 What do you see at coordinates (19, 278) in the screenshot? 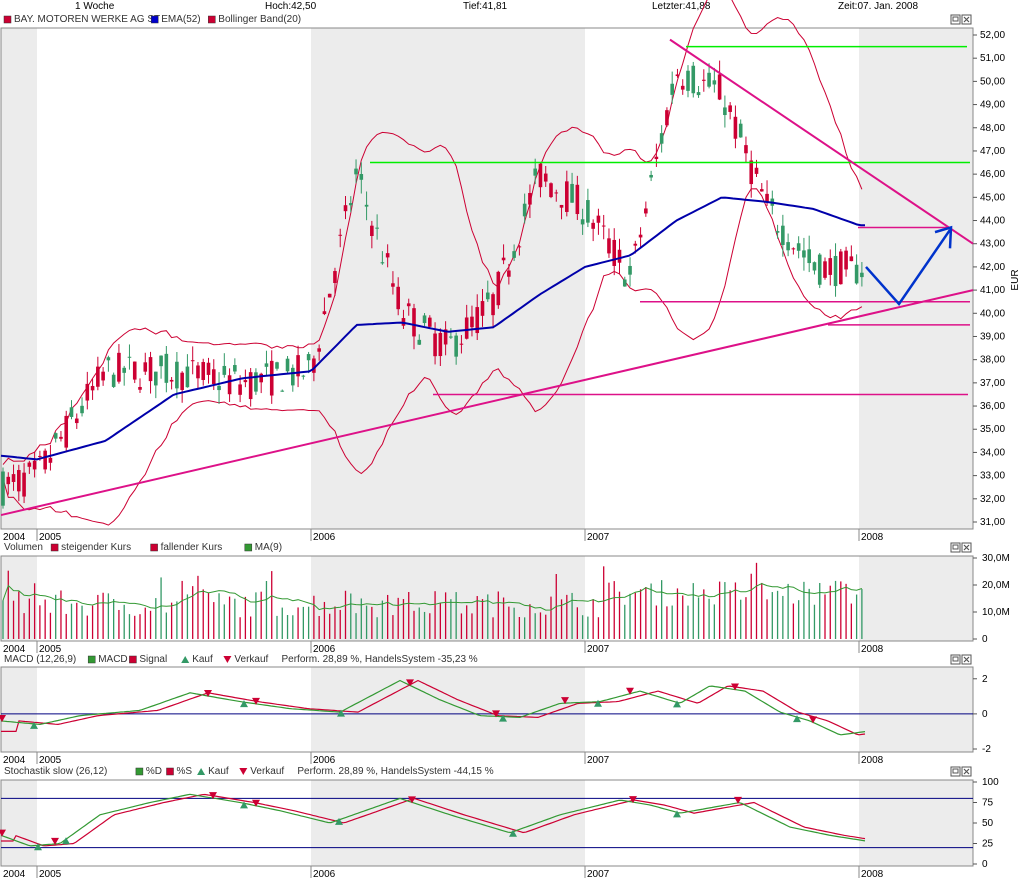
I see `price-year-shade` at bounding box center [19, 278].